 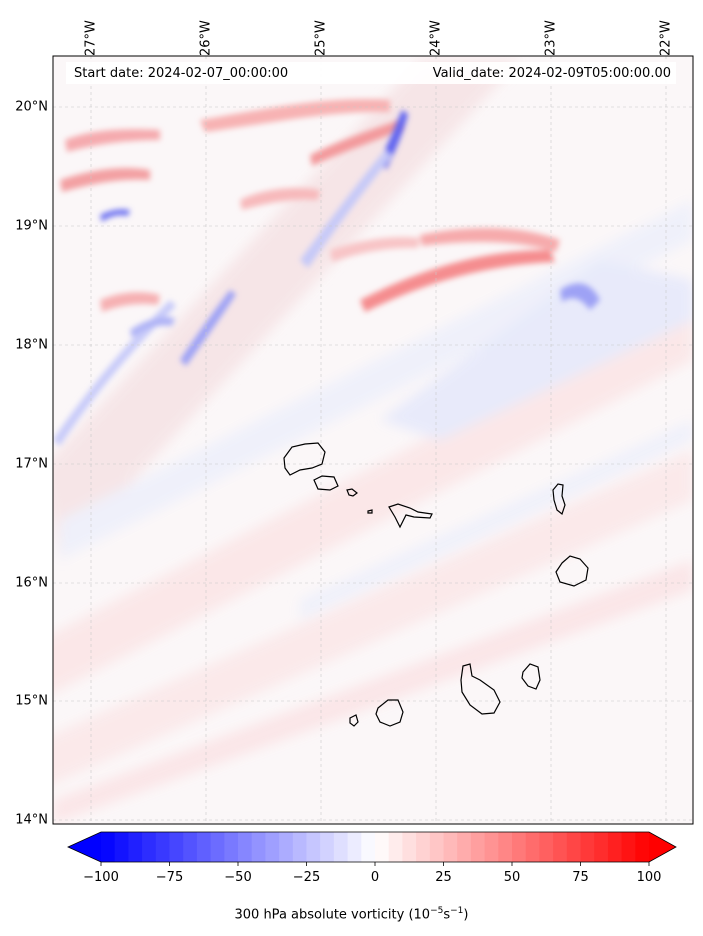 What do you see at coordinates (206, 38) in the screenshot?
I see `lon-label-26w: 26°W` at bounding box center [206, 38].